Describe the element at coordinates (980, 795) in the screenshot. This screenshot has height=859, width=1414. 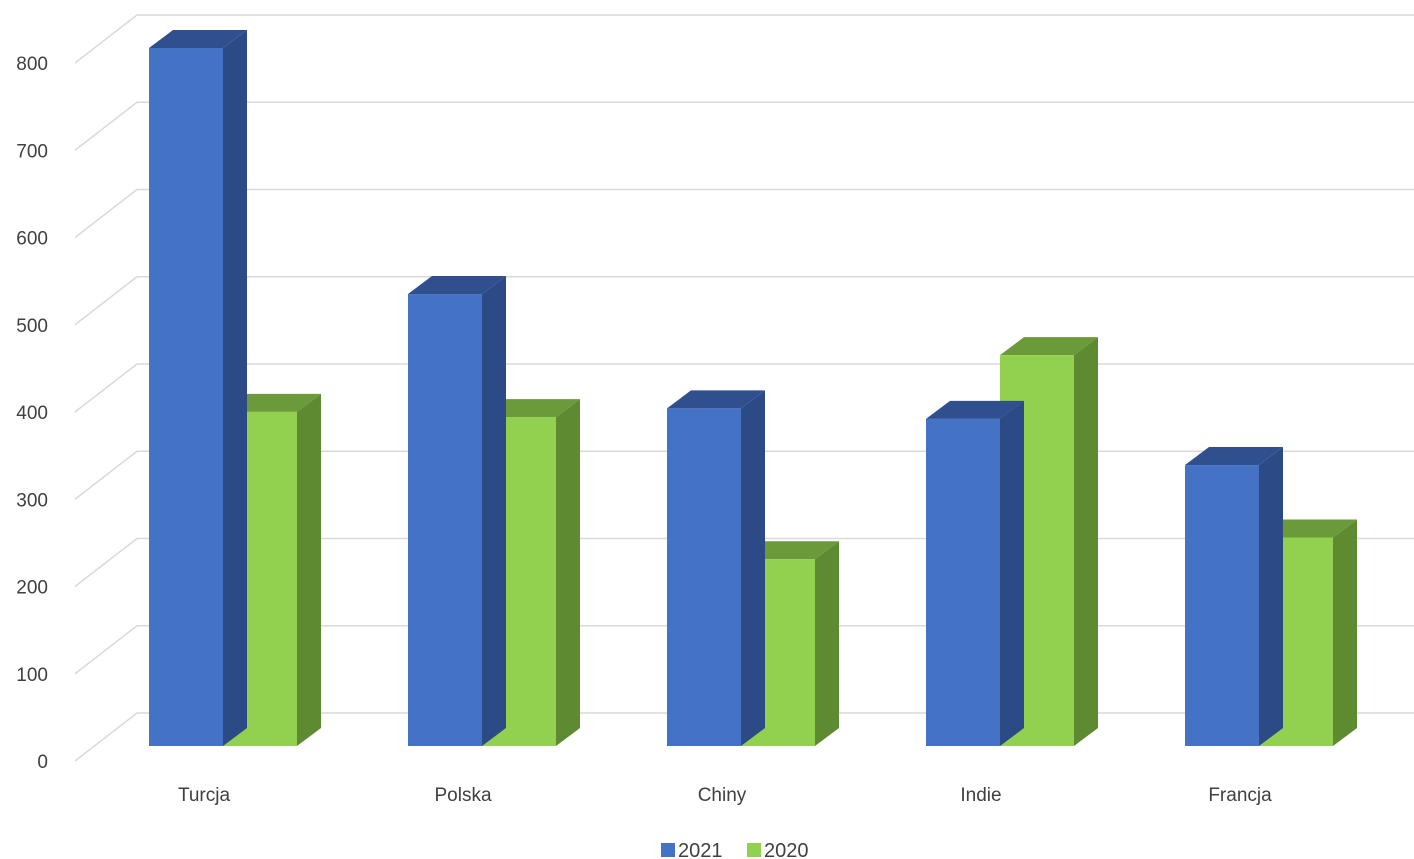
I see `x-category-label: Indie` at that location.